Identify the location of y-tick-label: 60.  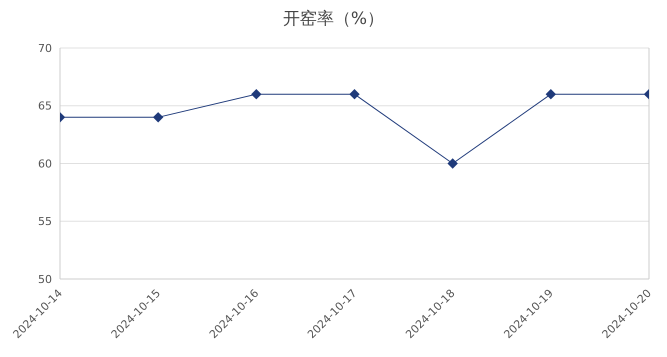
(45, 163).